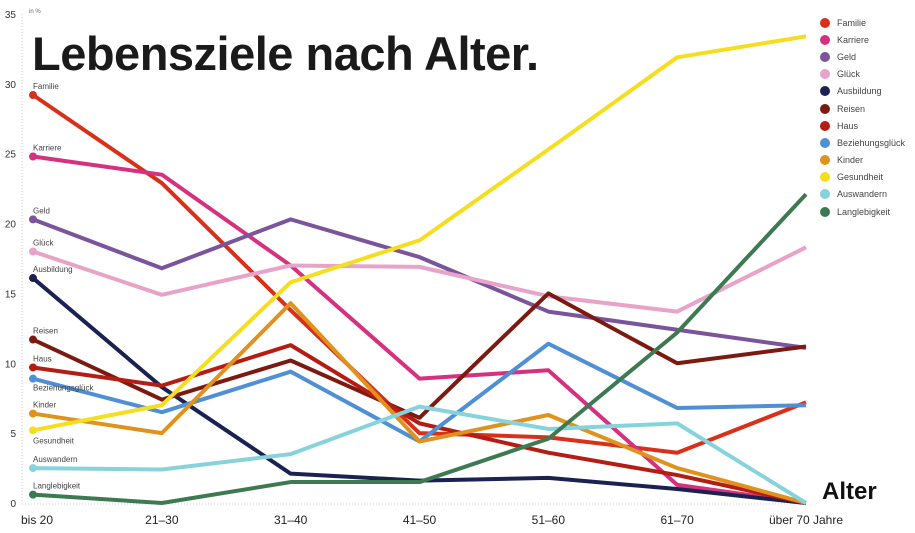 This screenshot has height=533, width=915. Describe the element at coordinates (47, 148) in the screenshot. I see `series-label: Karriere` at that location.